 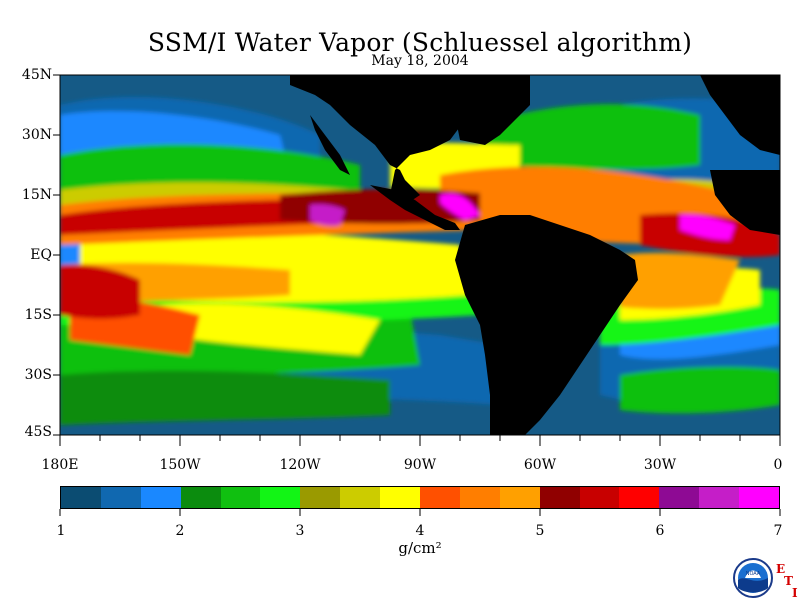 I want to click on logo-letter: T, so click(x=788, y=581).